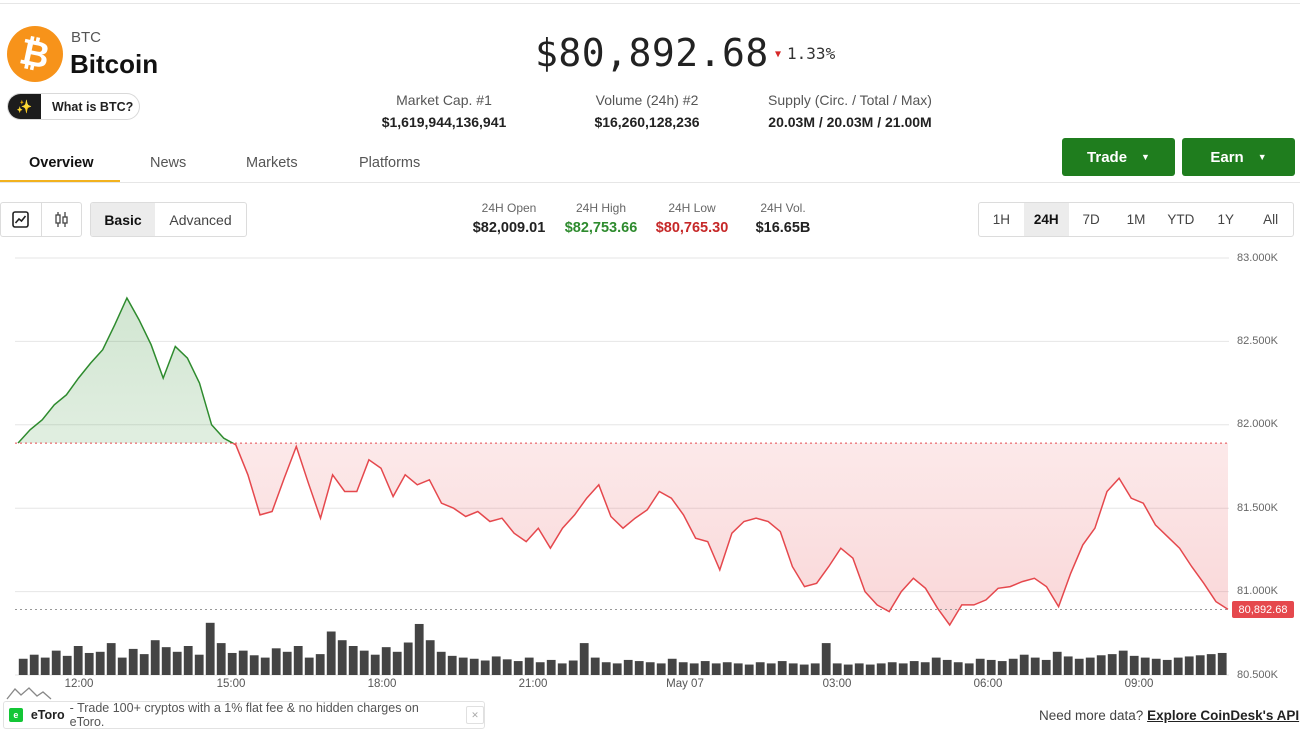 Image resolution: width=1300 pixels, height=731 pixels. What do you see at coordinates (1181, 219) in the screenshot?
I see `range-ytd: YTD` at bounding box center [1181, 219].